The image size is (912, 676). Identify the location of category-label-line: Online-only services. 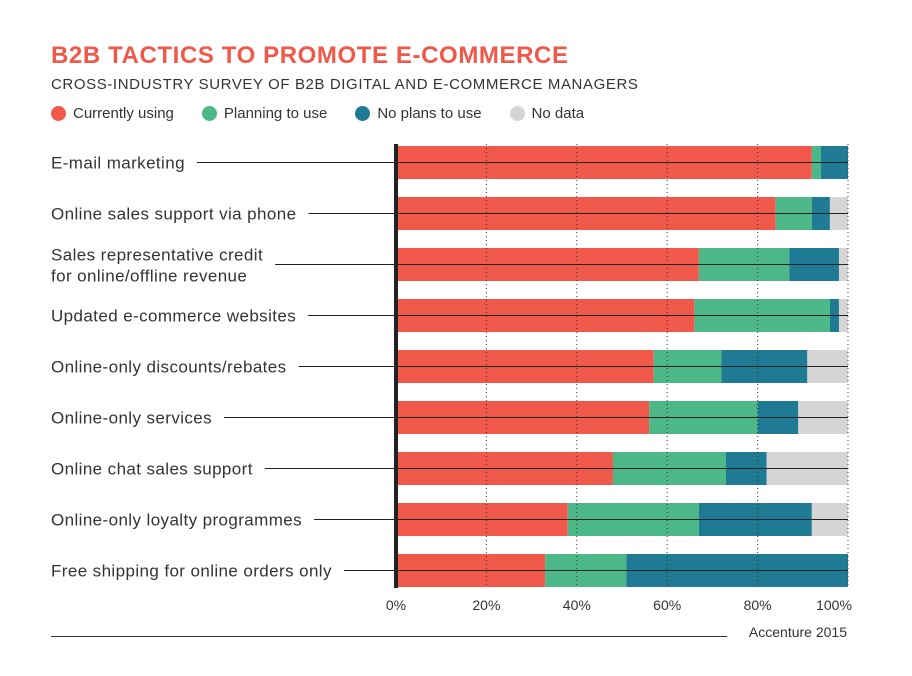
(131, 418).